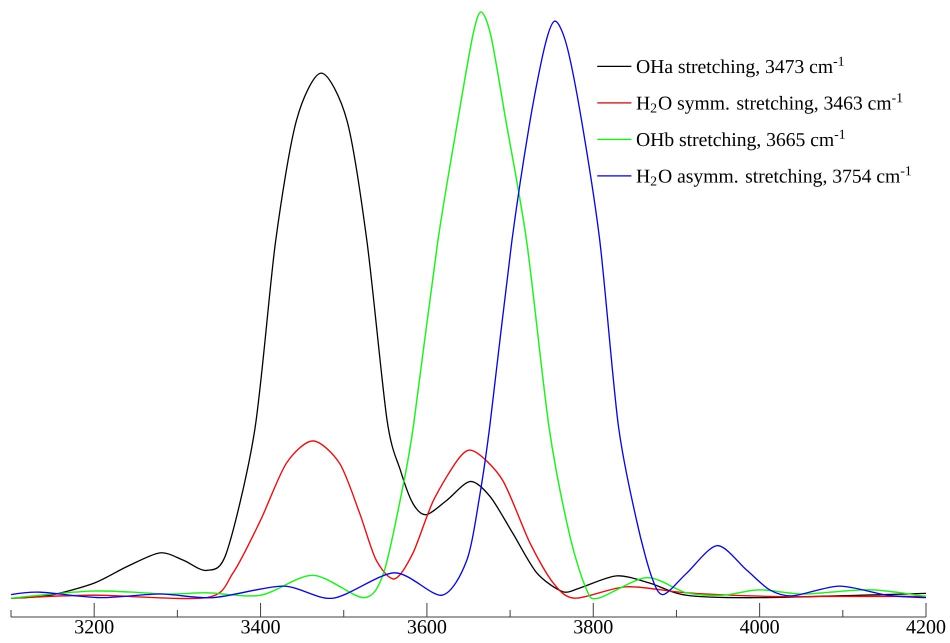  I want to click on x-tick-label: 3200, so click(94, 627).